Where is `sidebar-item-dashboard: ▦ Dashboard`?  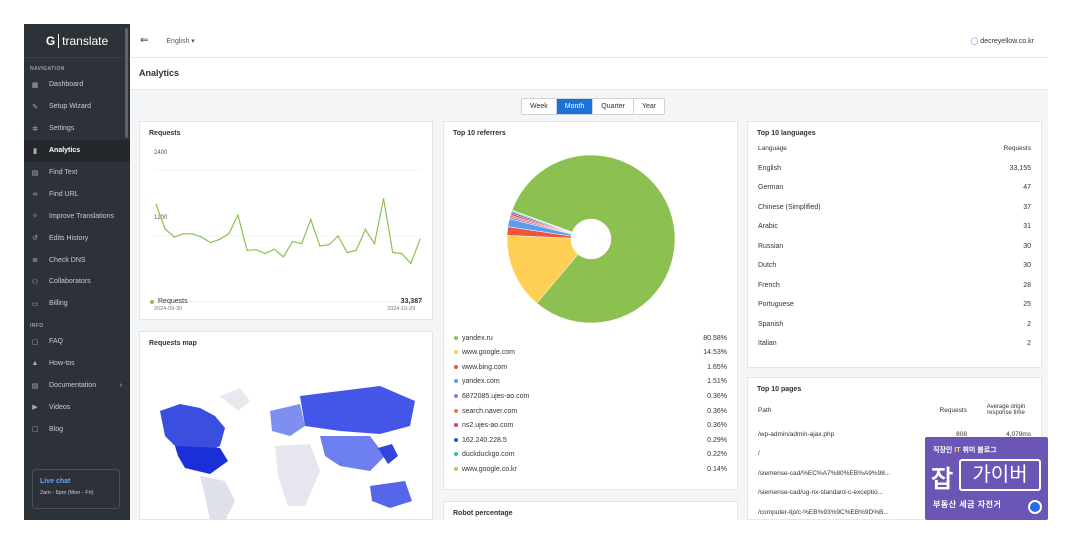 sidebar-item-dashboard: ▦ Dashboard is located at coordinates (77, 85).